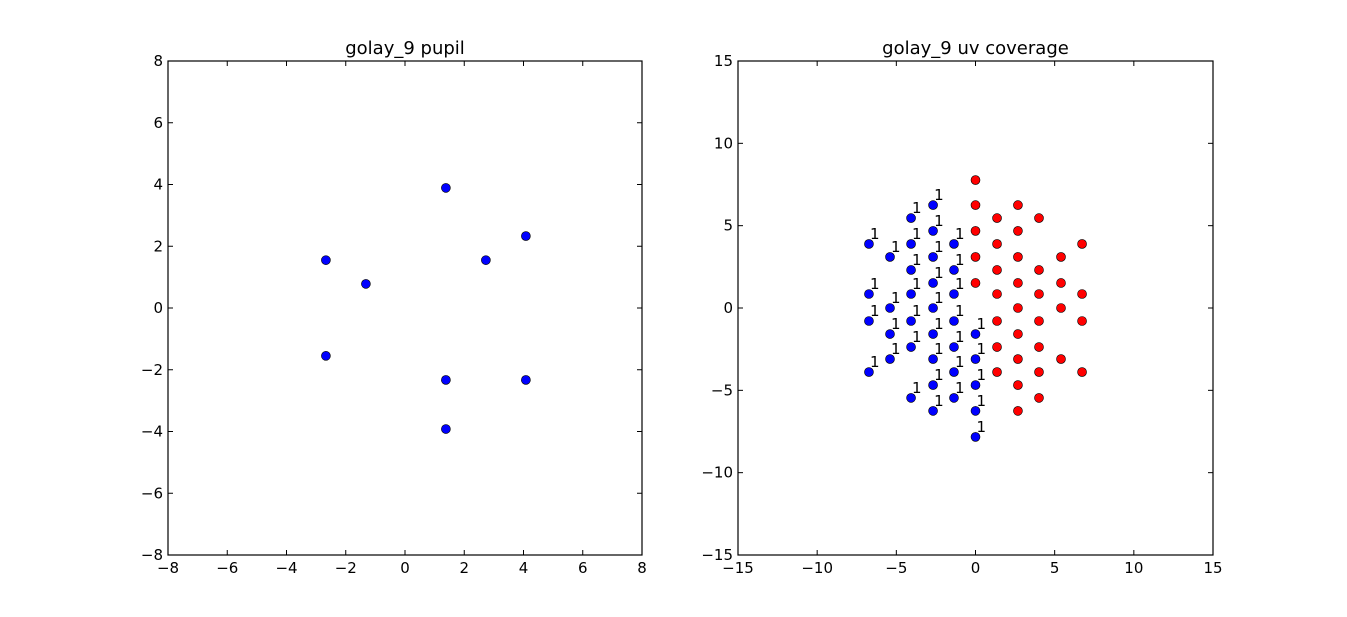 This screenshot has width=1347, height=617. I want to click on uv-ytick-label: 0, so click(728, 308).